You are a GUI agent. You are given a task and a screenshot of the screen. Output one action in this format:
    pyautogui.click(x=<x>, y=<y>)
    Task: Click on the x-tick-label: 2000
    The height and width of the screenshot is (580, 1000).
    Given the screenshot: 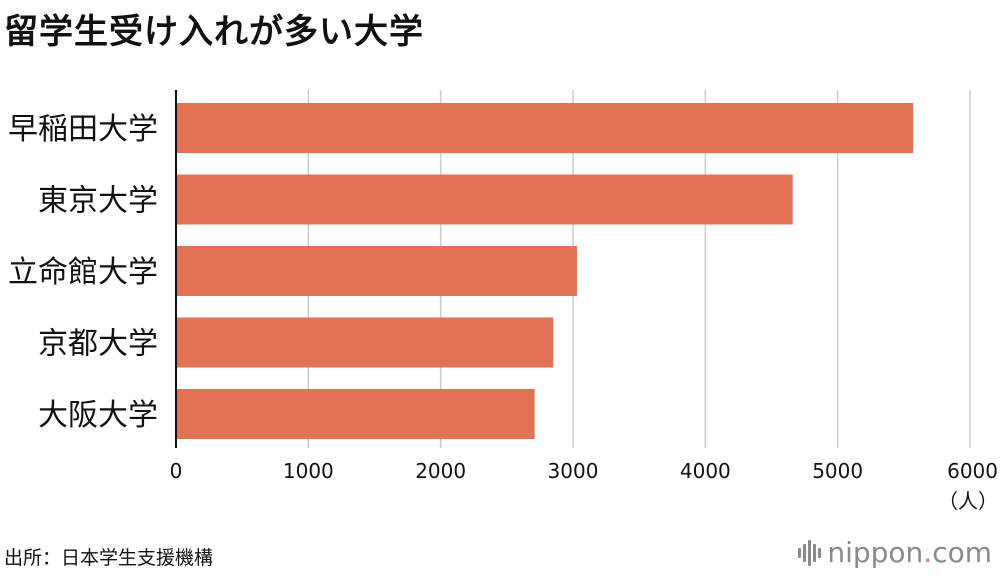 What is the action you would take?
    pyautogui.click(x=440, y=471)
    